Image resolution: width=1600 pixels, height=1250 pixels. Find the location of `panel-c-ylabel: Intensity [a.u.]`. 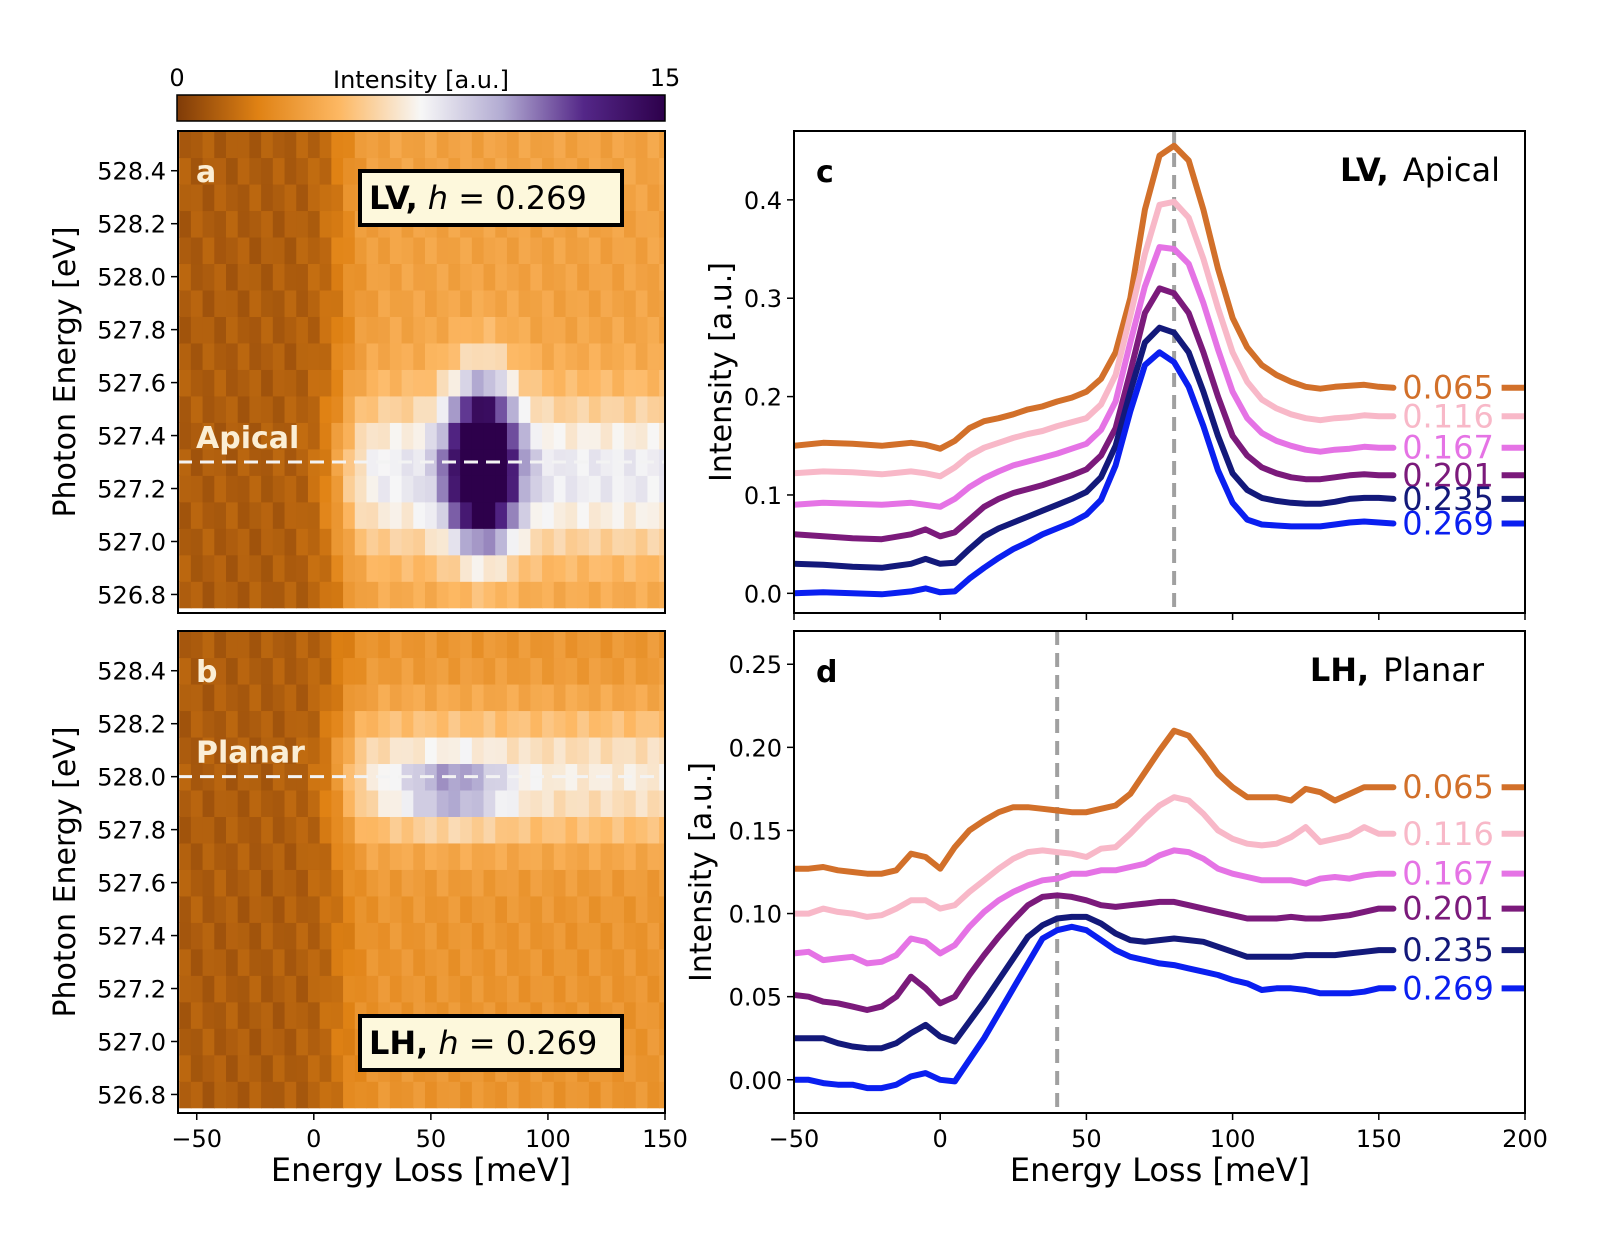

panel-c-ylabel: Intensity [a.u.] is located at coordinates (721, 372).